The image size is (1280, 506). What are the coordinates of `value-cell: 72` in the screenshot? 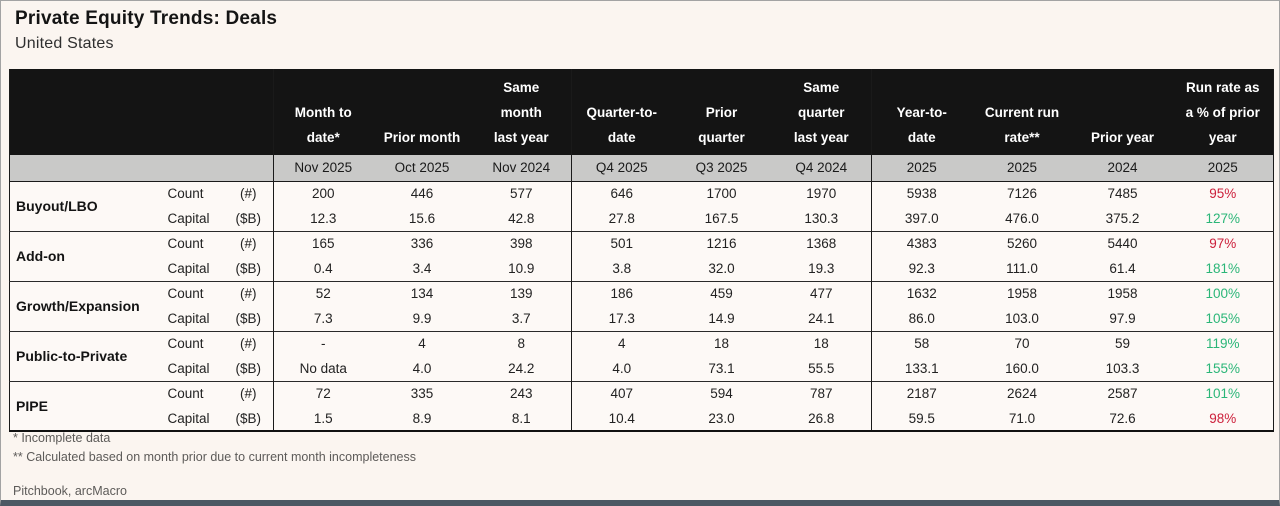 It's located at (323, 393).